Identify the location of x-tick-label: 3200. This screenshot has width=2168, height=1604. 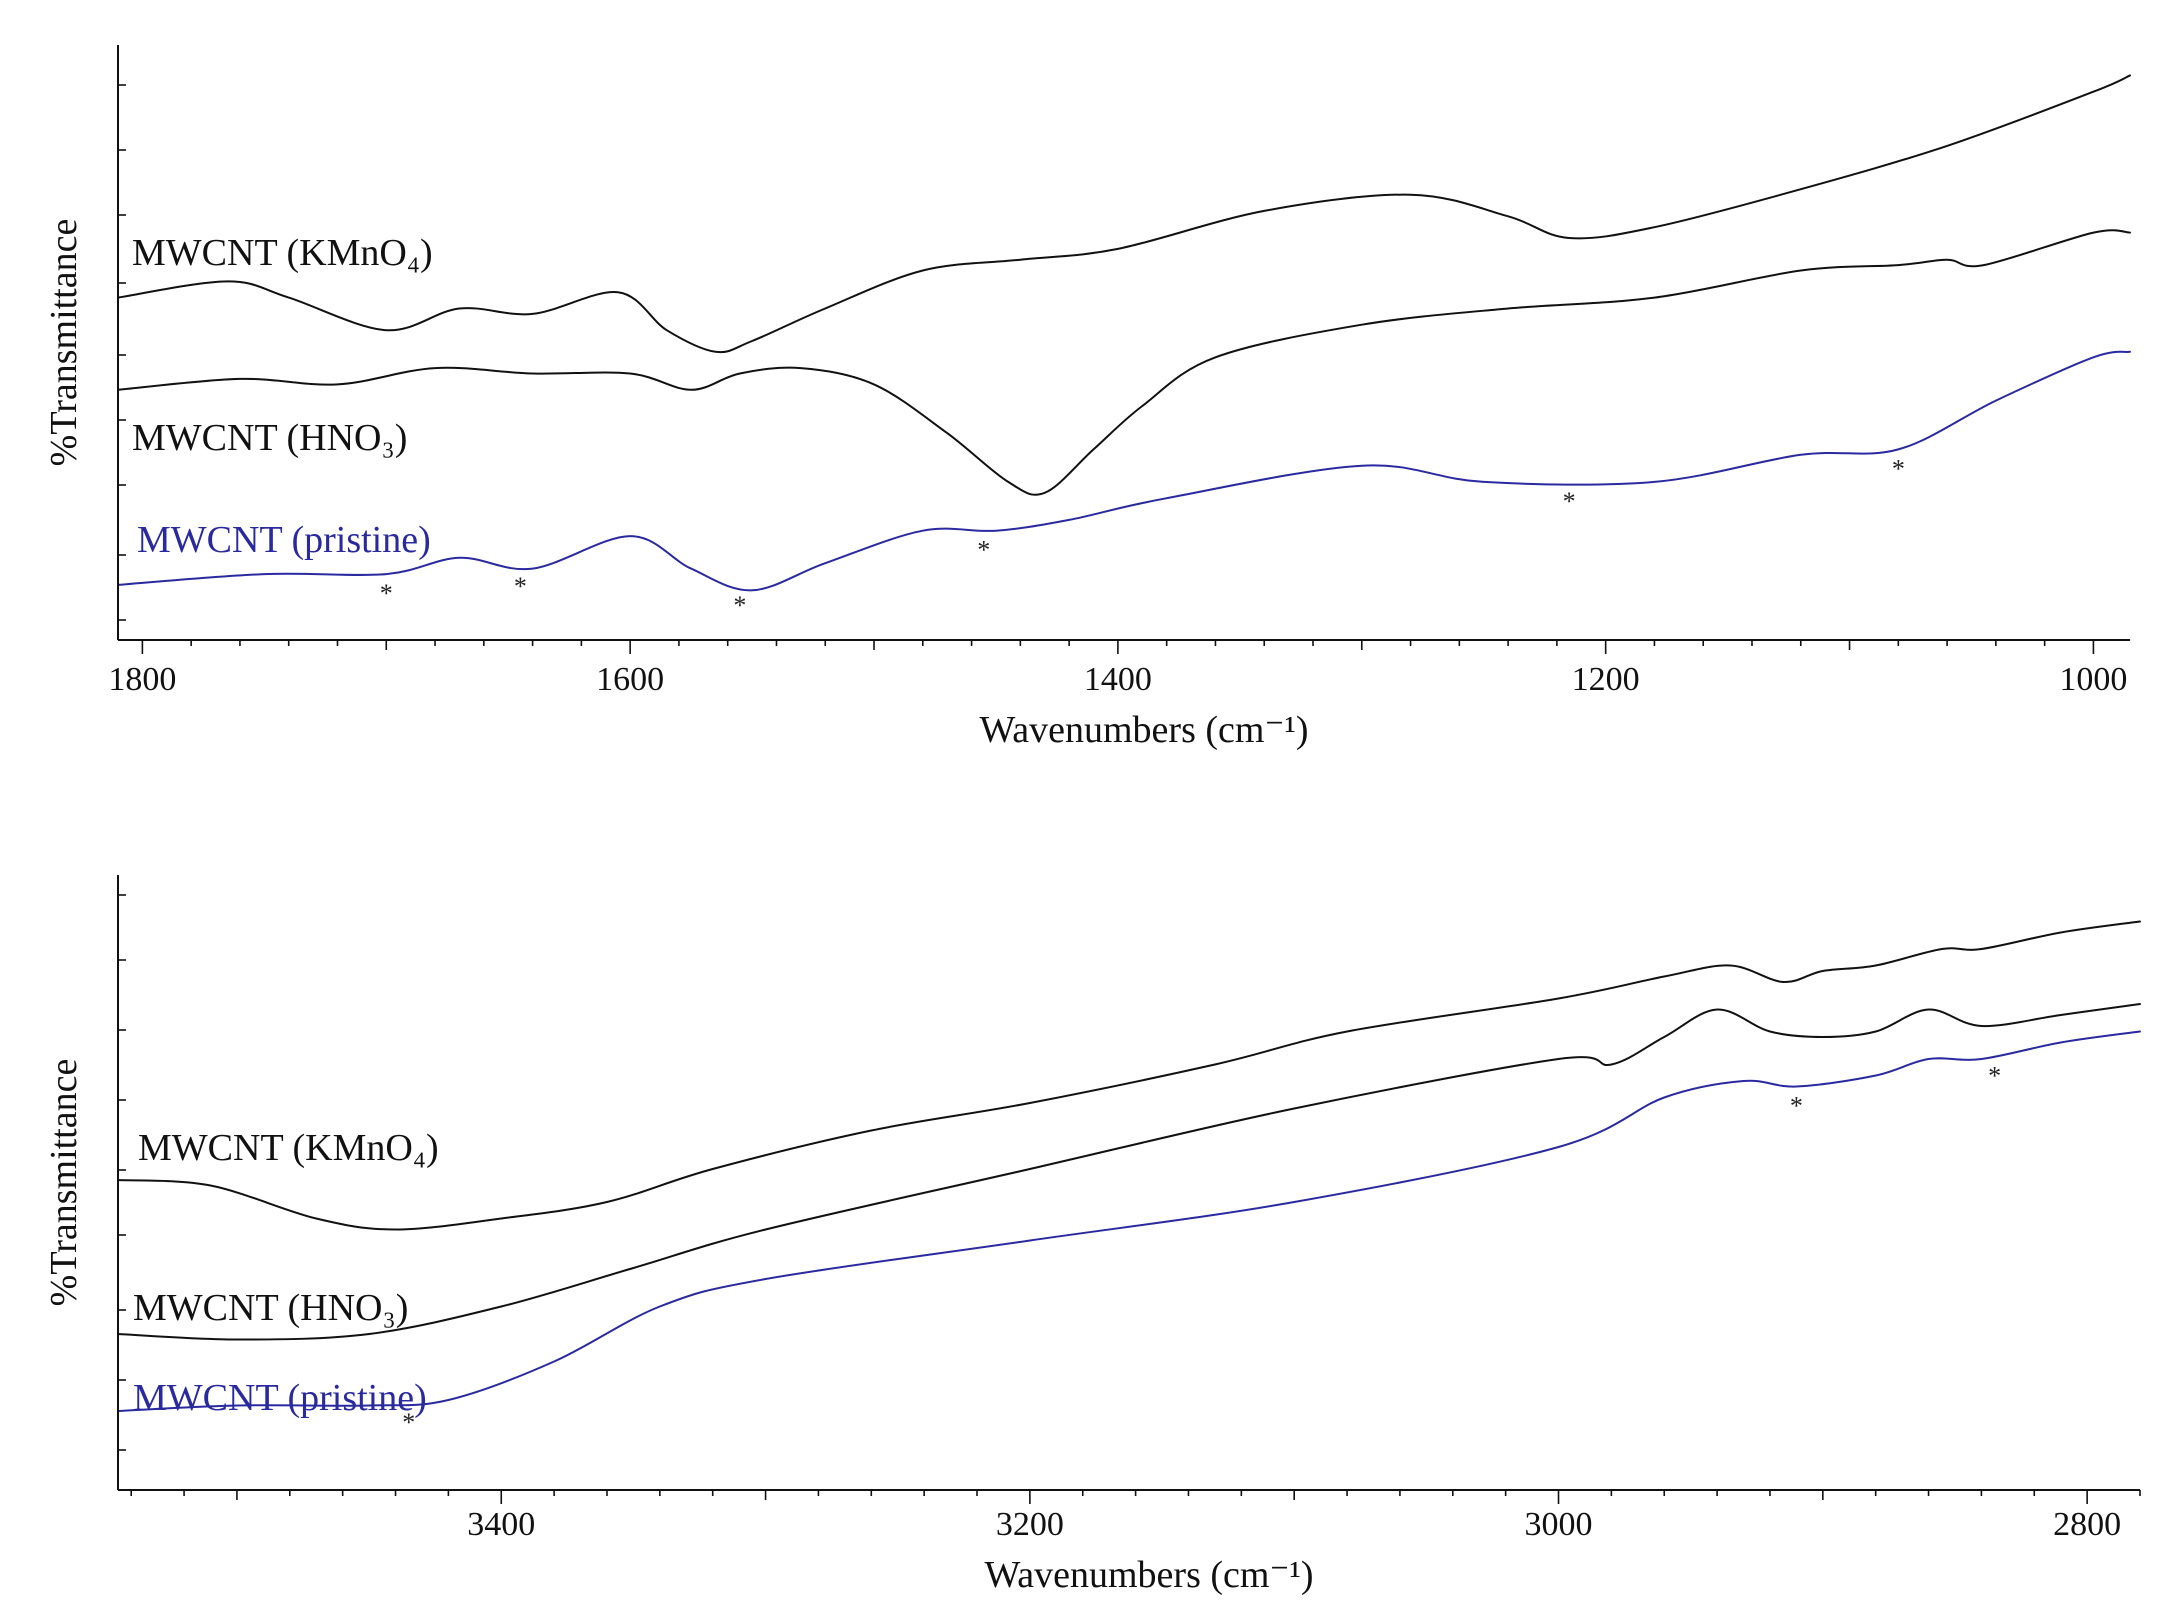
(1030, 1524).